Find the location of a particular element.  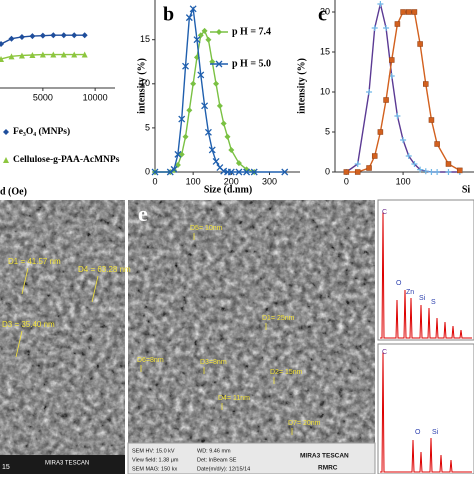

size-label: D5= 10nm is located at coordinates (206, 228).